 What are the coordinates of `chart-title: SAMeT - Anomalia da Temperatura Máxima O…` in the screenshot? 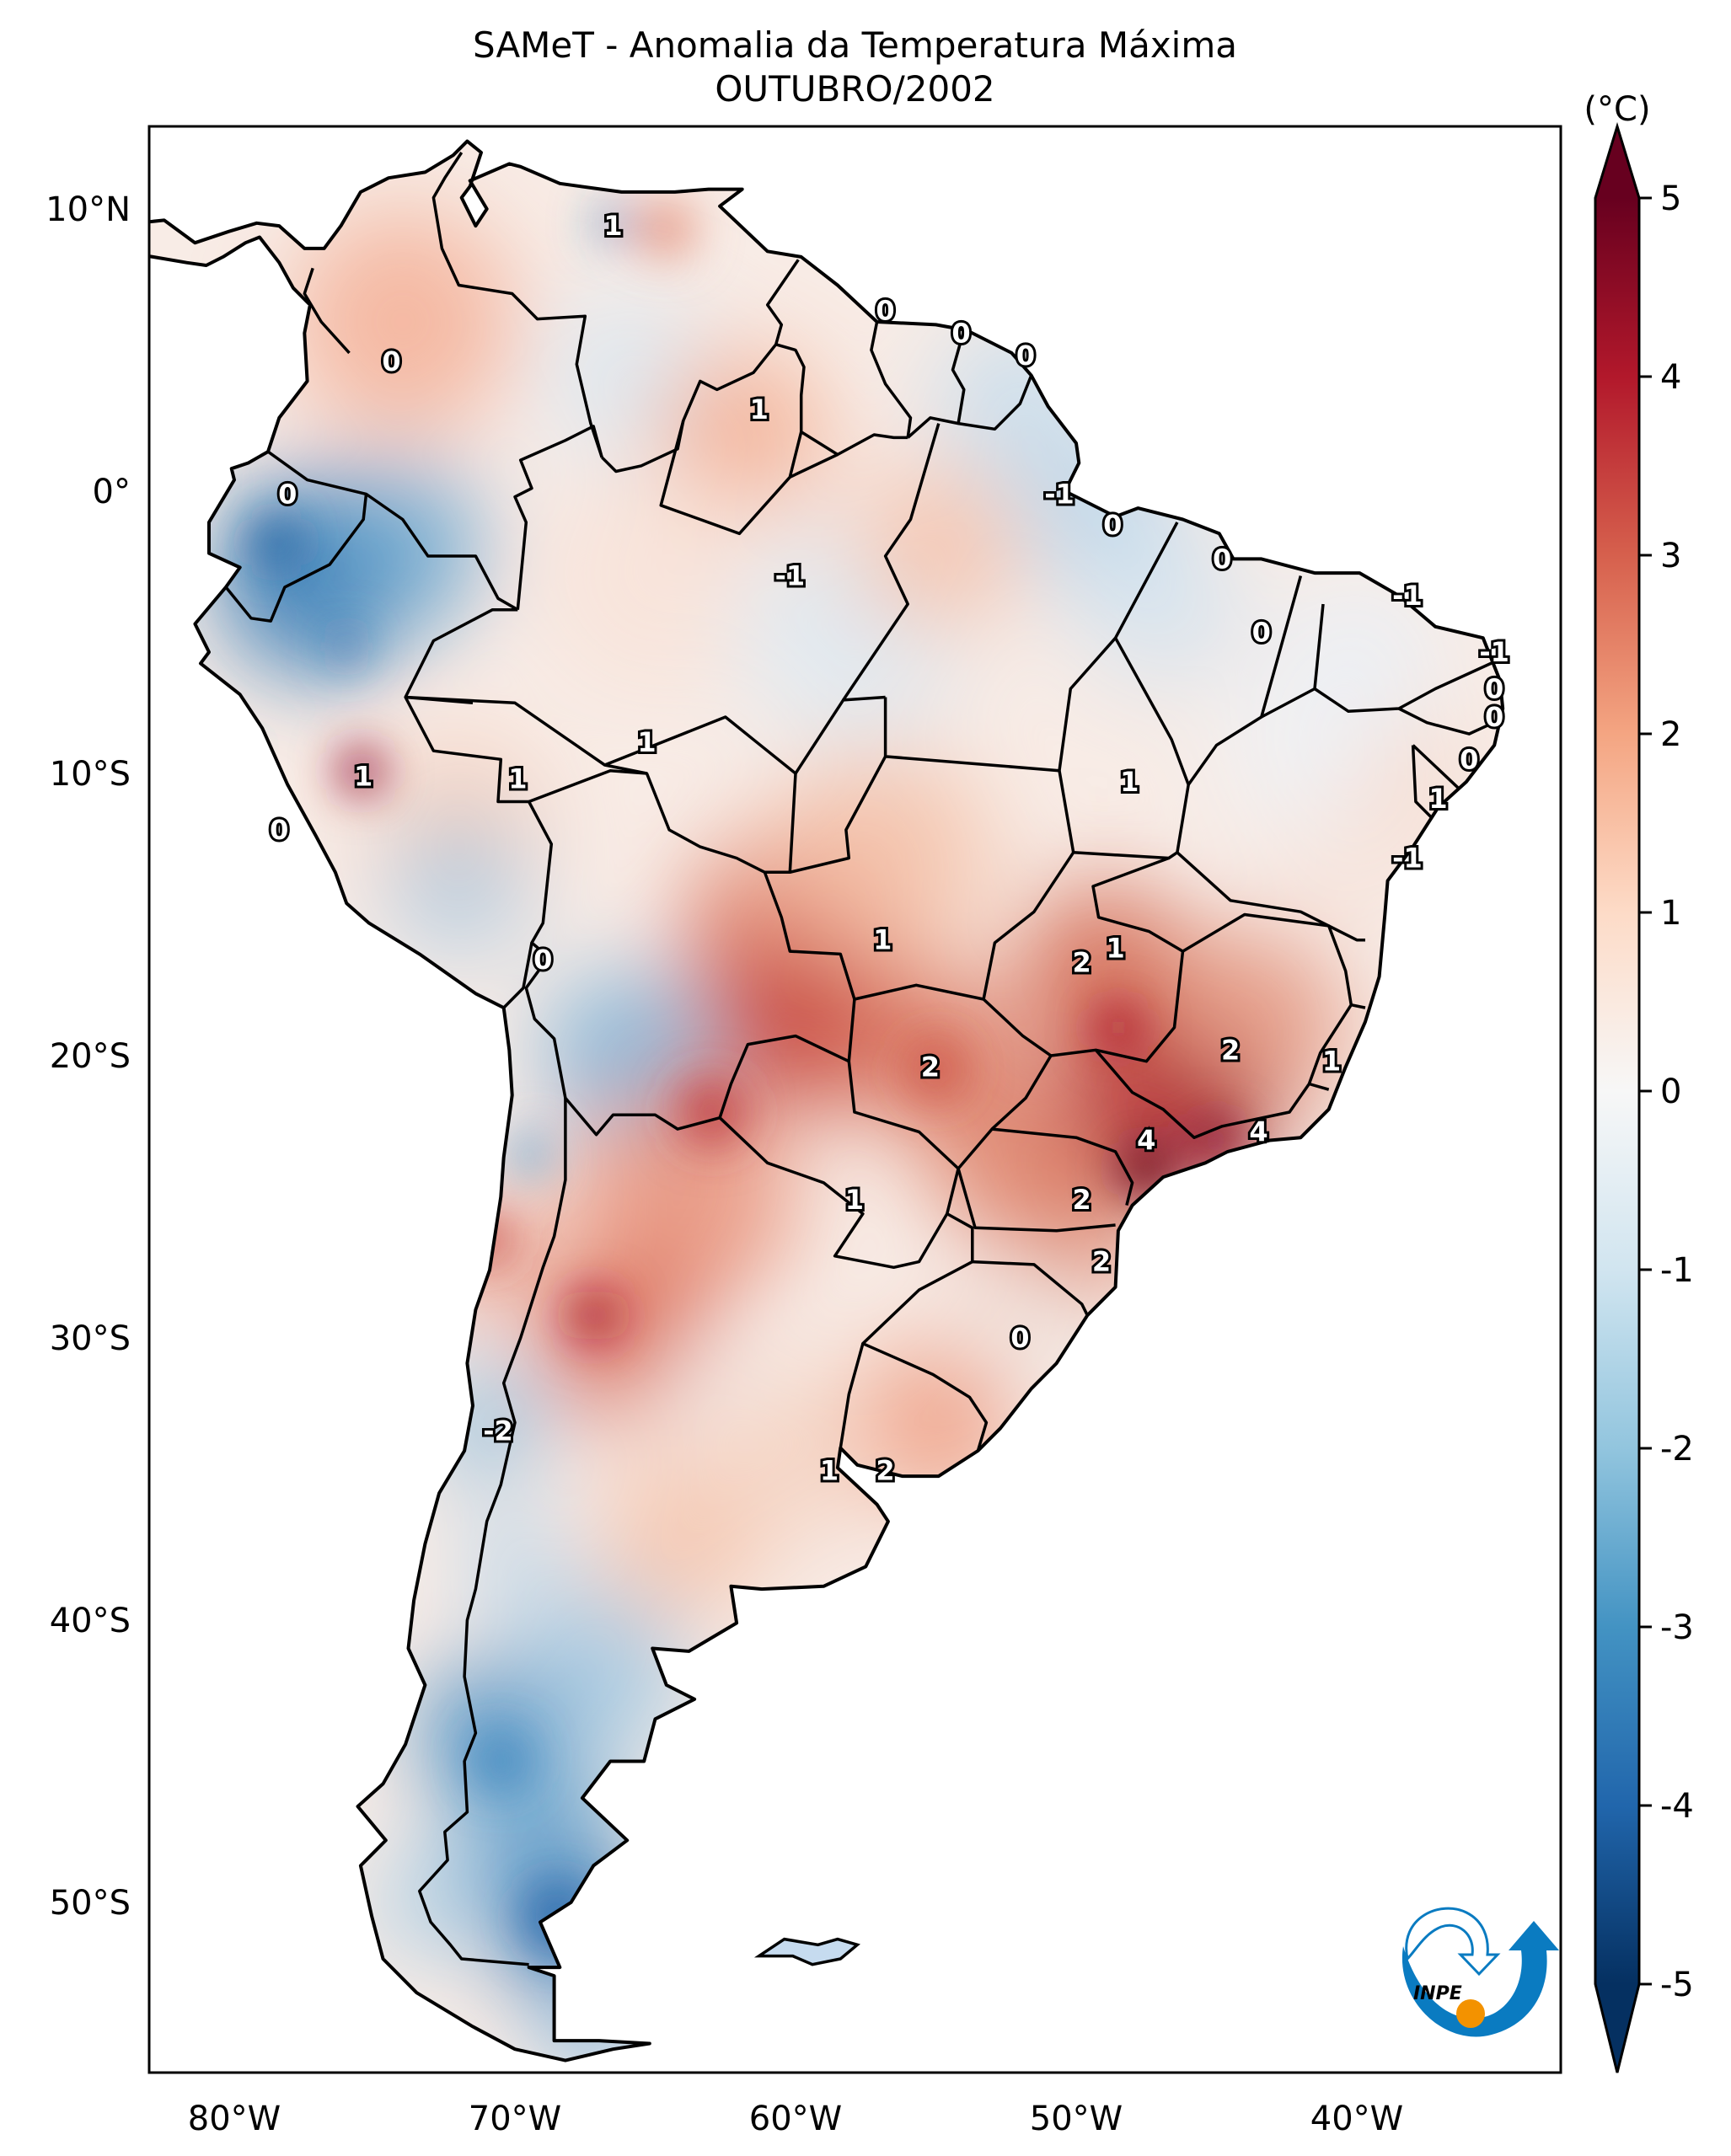 It's located at (855, 67).